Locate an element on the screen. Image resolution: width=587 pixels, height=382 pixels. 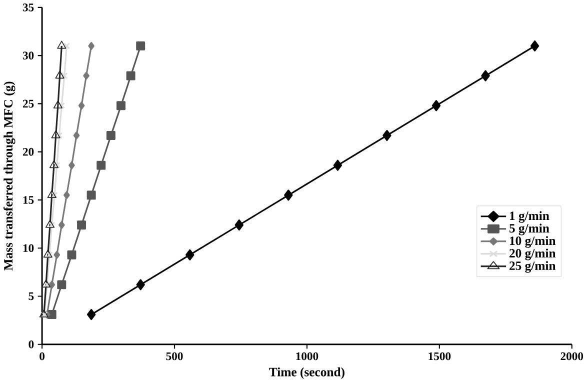
y-tick-label: 15 is located at coordinates (28, 200).